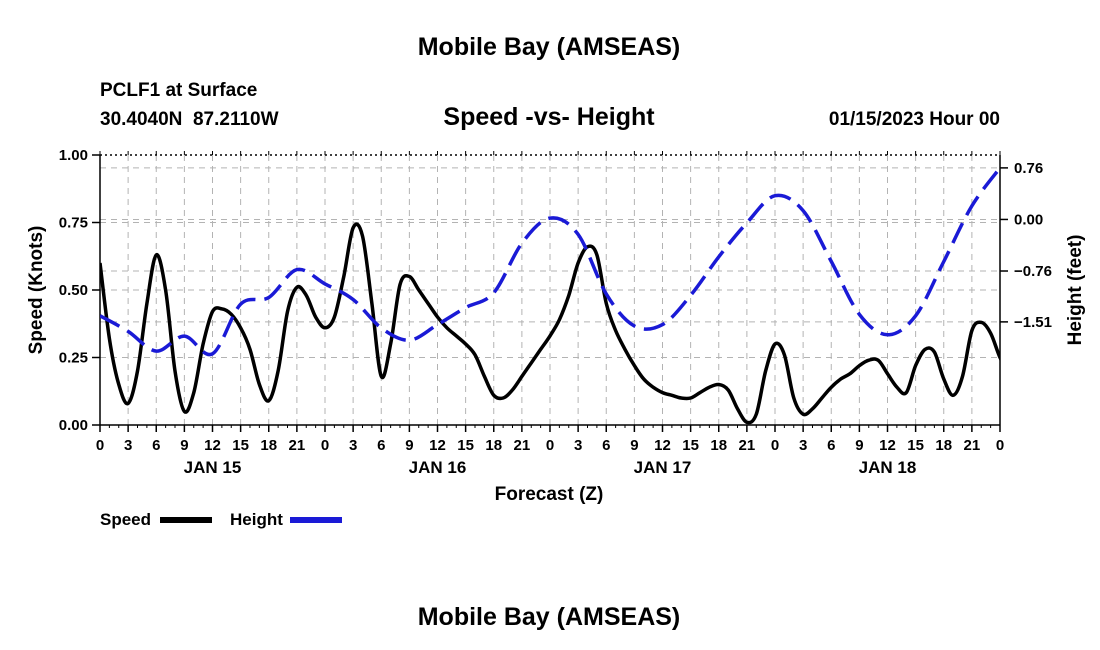 Image resolution: width=1100 pixels, height=650 pixels. What do you see at coordinates (73, 290) in the screenshot?
I see `y-tick-label: 0.50` at bounding box center [73, 290].